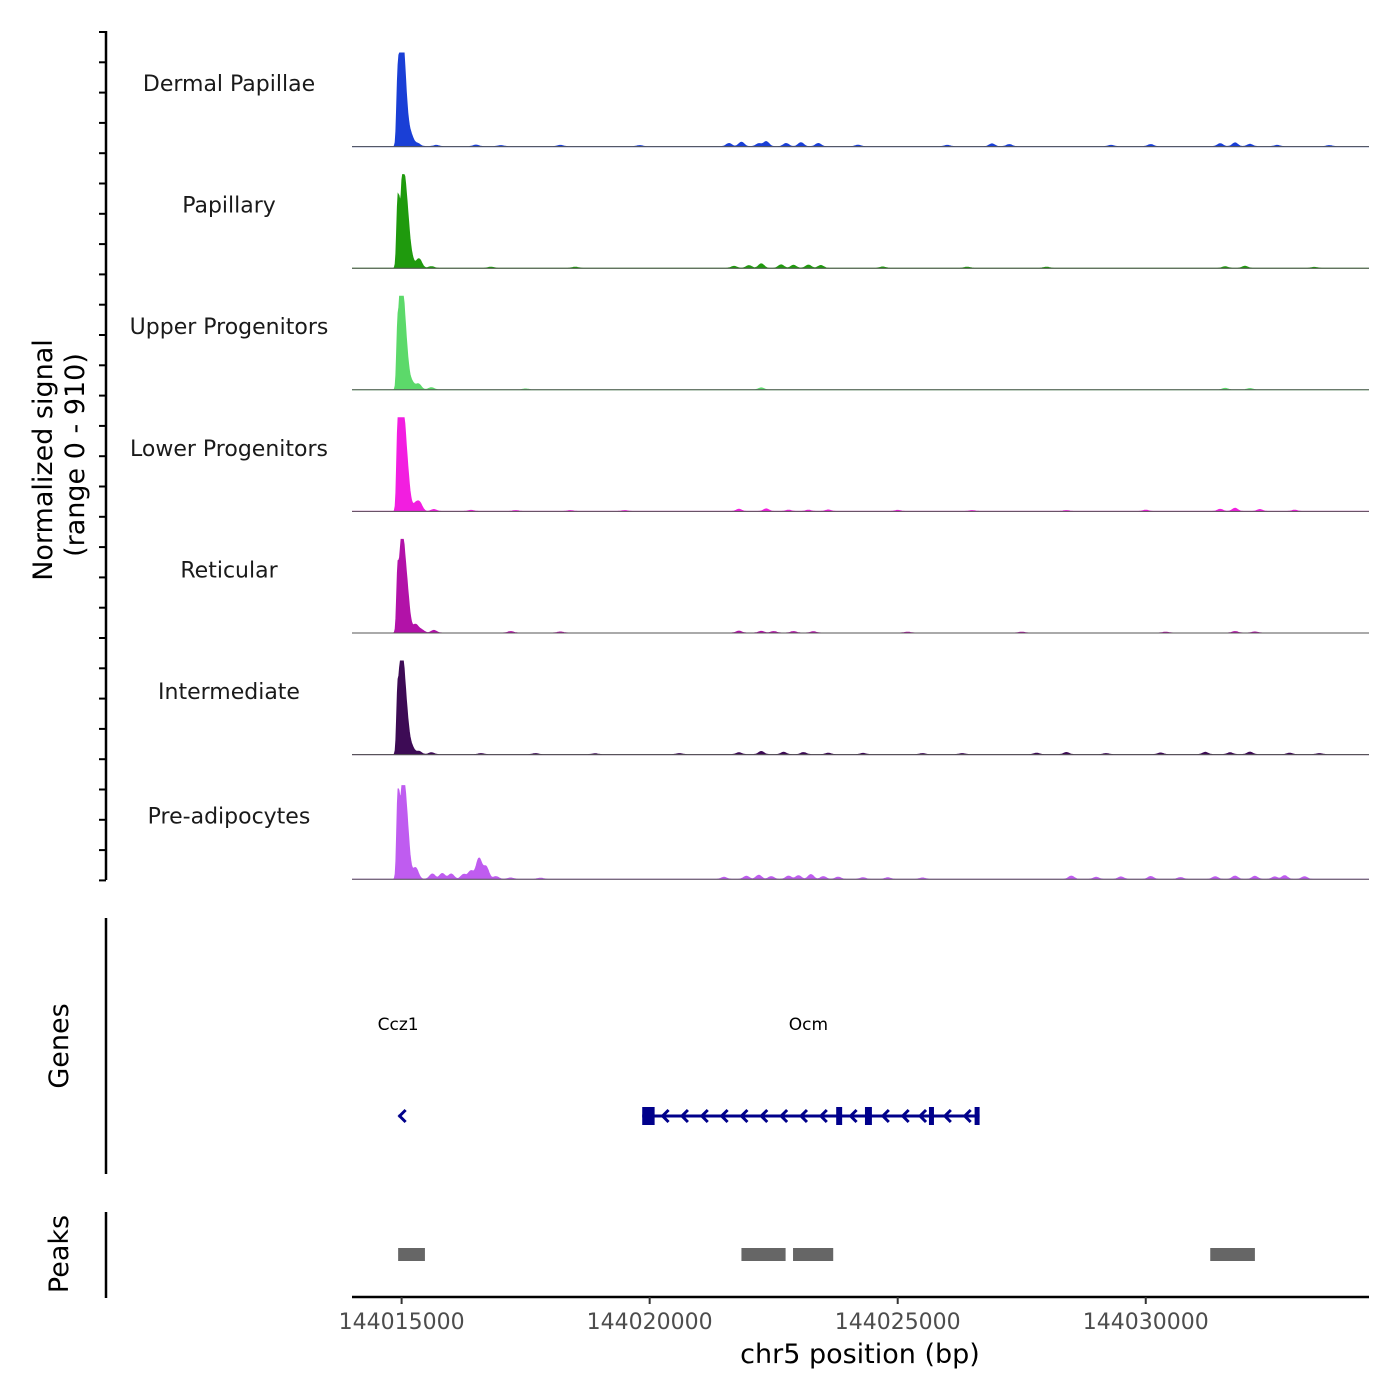 The height and width of the screenshot is (1400, 1400). Describe the element at coordinates (229, 692) in the screenshot. I see `track-label: Intermediate` at that location.